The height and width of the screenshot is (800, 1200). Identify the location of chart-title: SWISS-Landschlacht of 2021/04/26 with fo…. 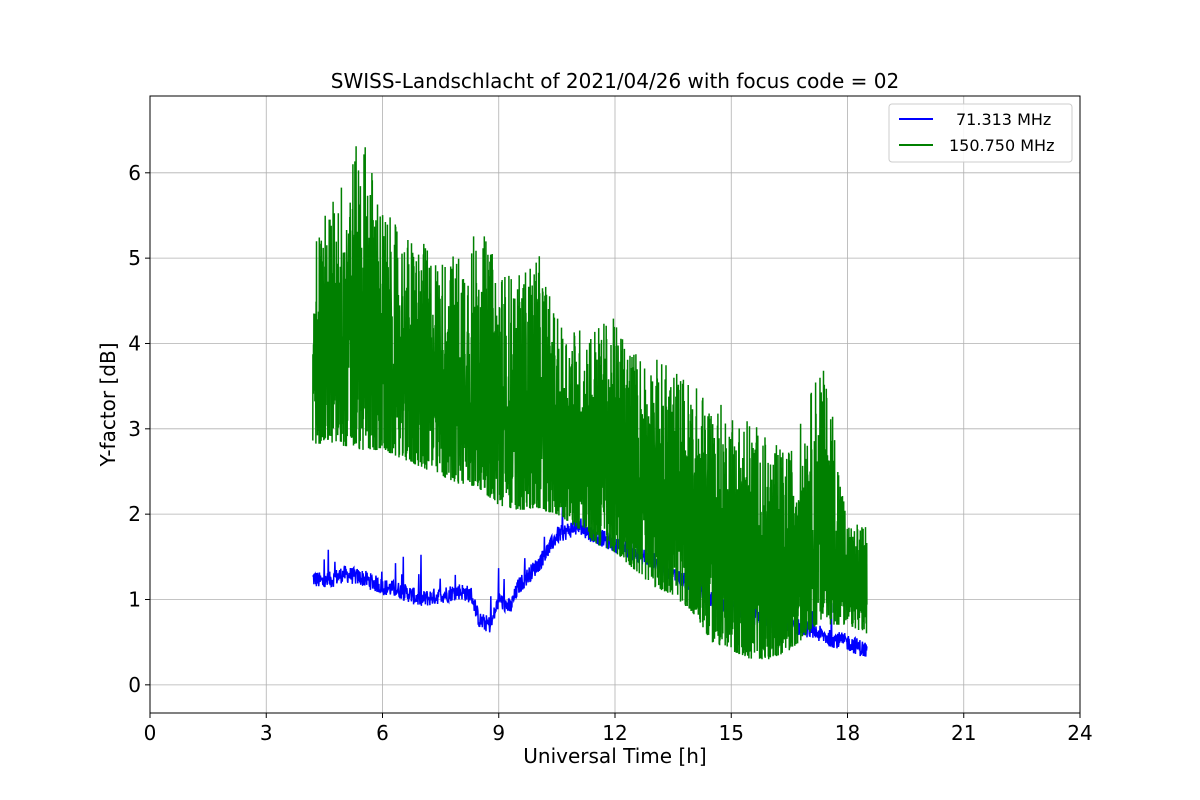
(615, 81).